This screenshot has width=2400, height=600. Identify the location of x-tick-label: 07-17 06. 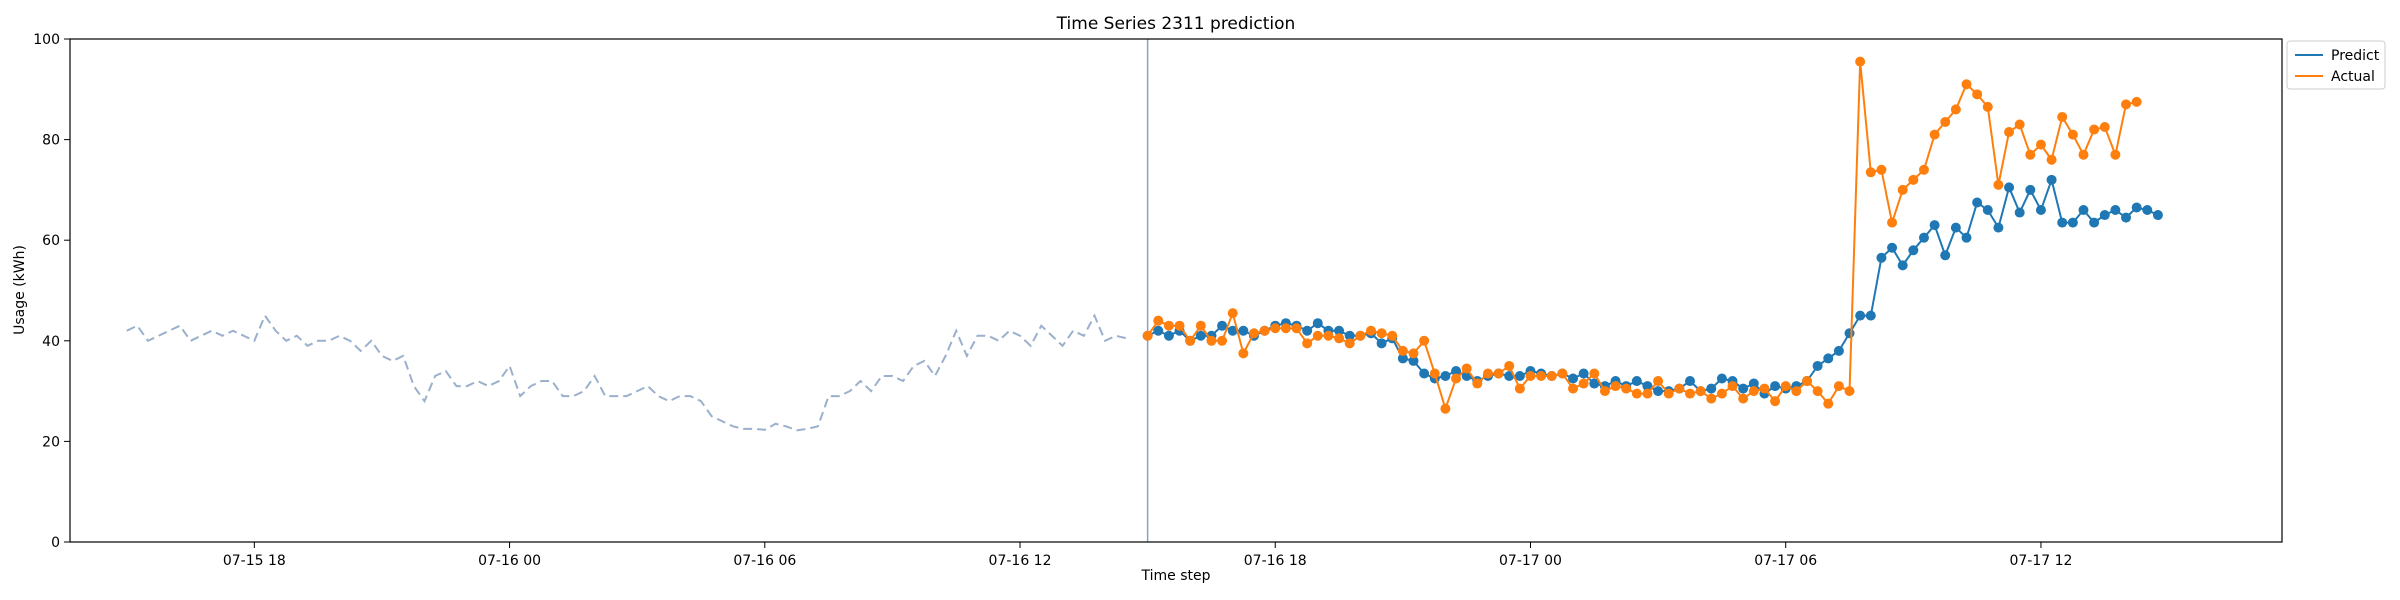
(1785, 561).